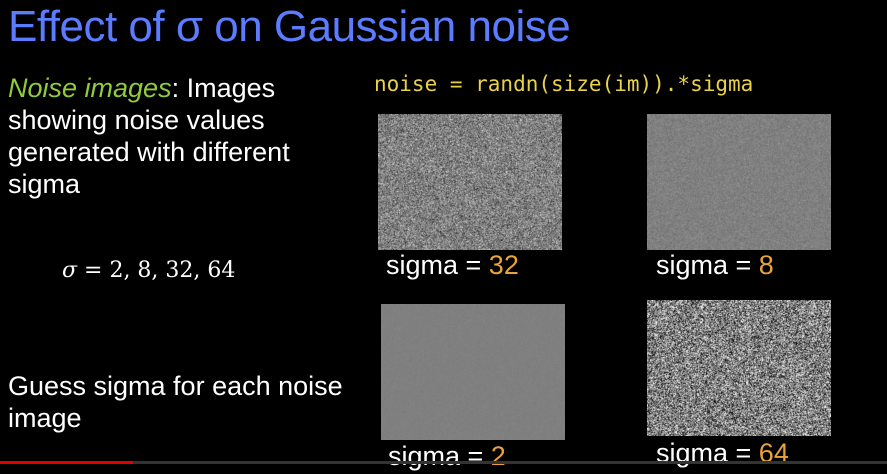 The width and height of the screenshot is (887, 474). What do you see at coordinates (504, 265) in the screenshot?
I see `caption-value: 32` at bounding box center [504, 265].